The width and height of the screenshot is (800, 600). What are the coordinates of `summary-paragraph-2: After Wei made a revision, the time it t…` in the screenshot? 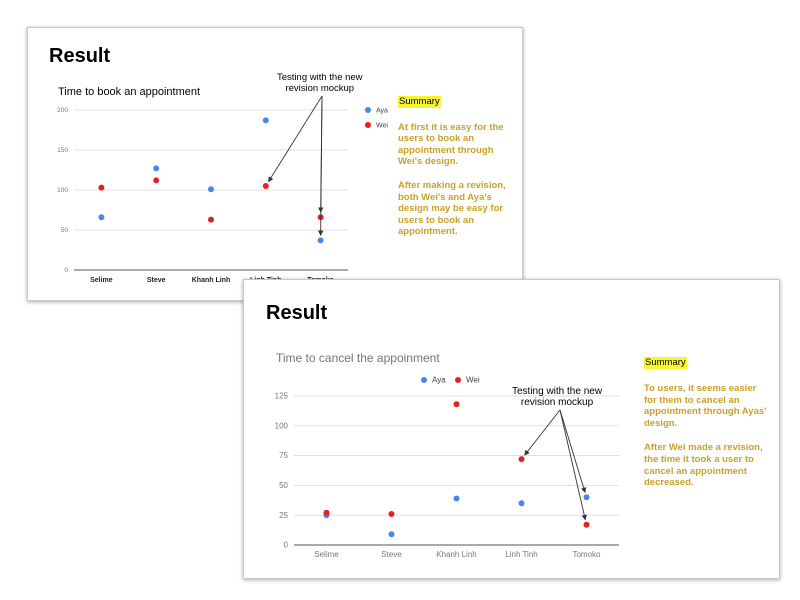 It's located at (703, 465).